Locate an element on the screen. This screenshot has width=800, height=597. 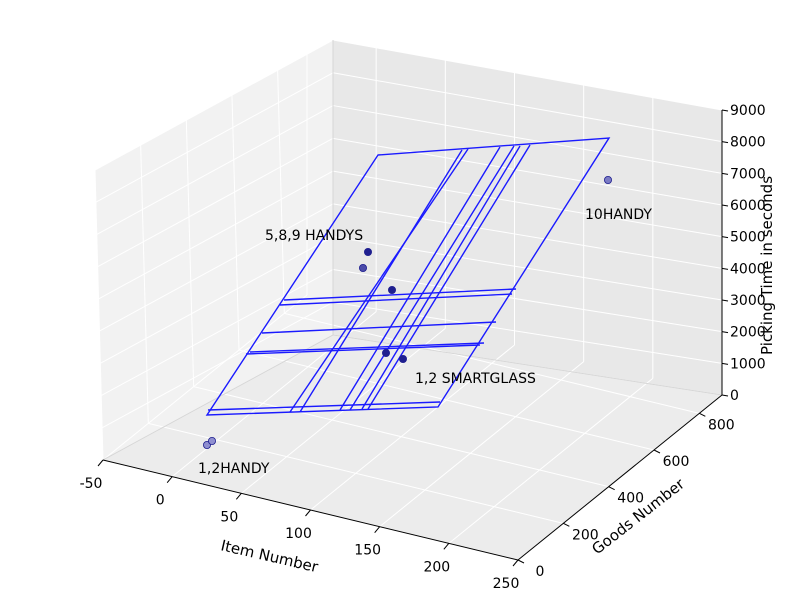
z-tick-label: 4000 is located at coordinates (748, 269).